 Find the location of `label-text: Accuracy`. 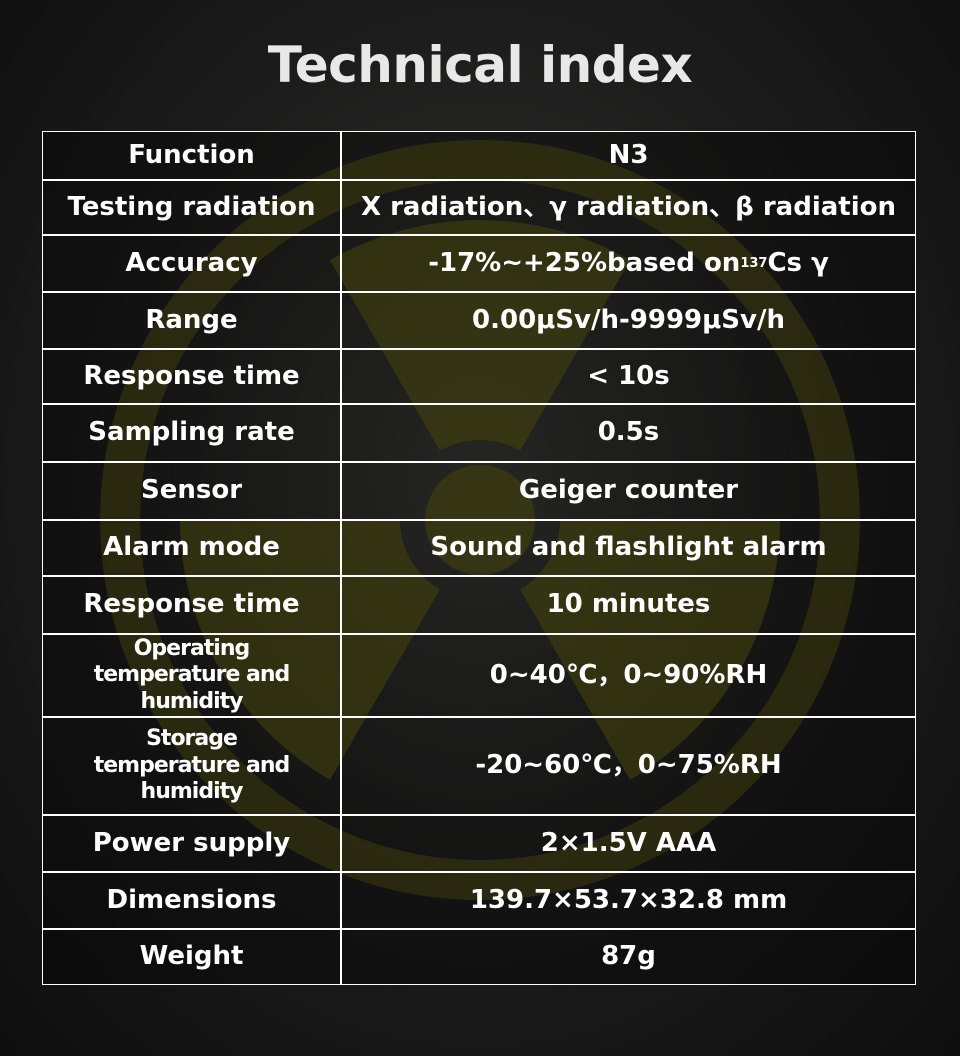

label-text: Accuracy is located at coordinates (191, 262).